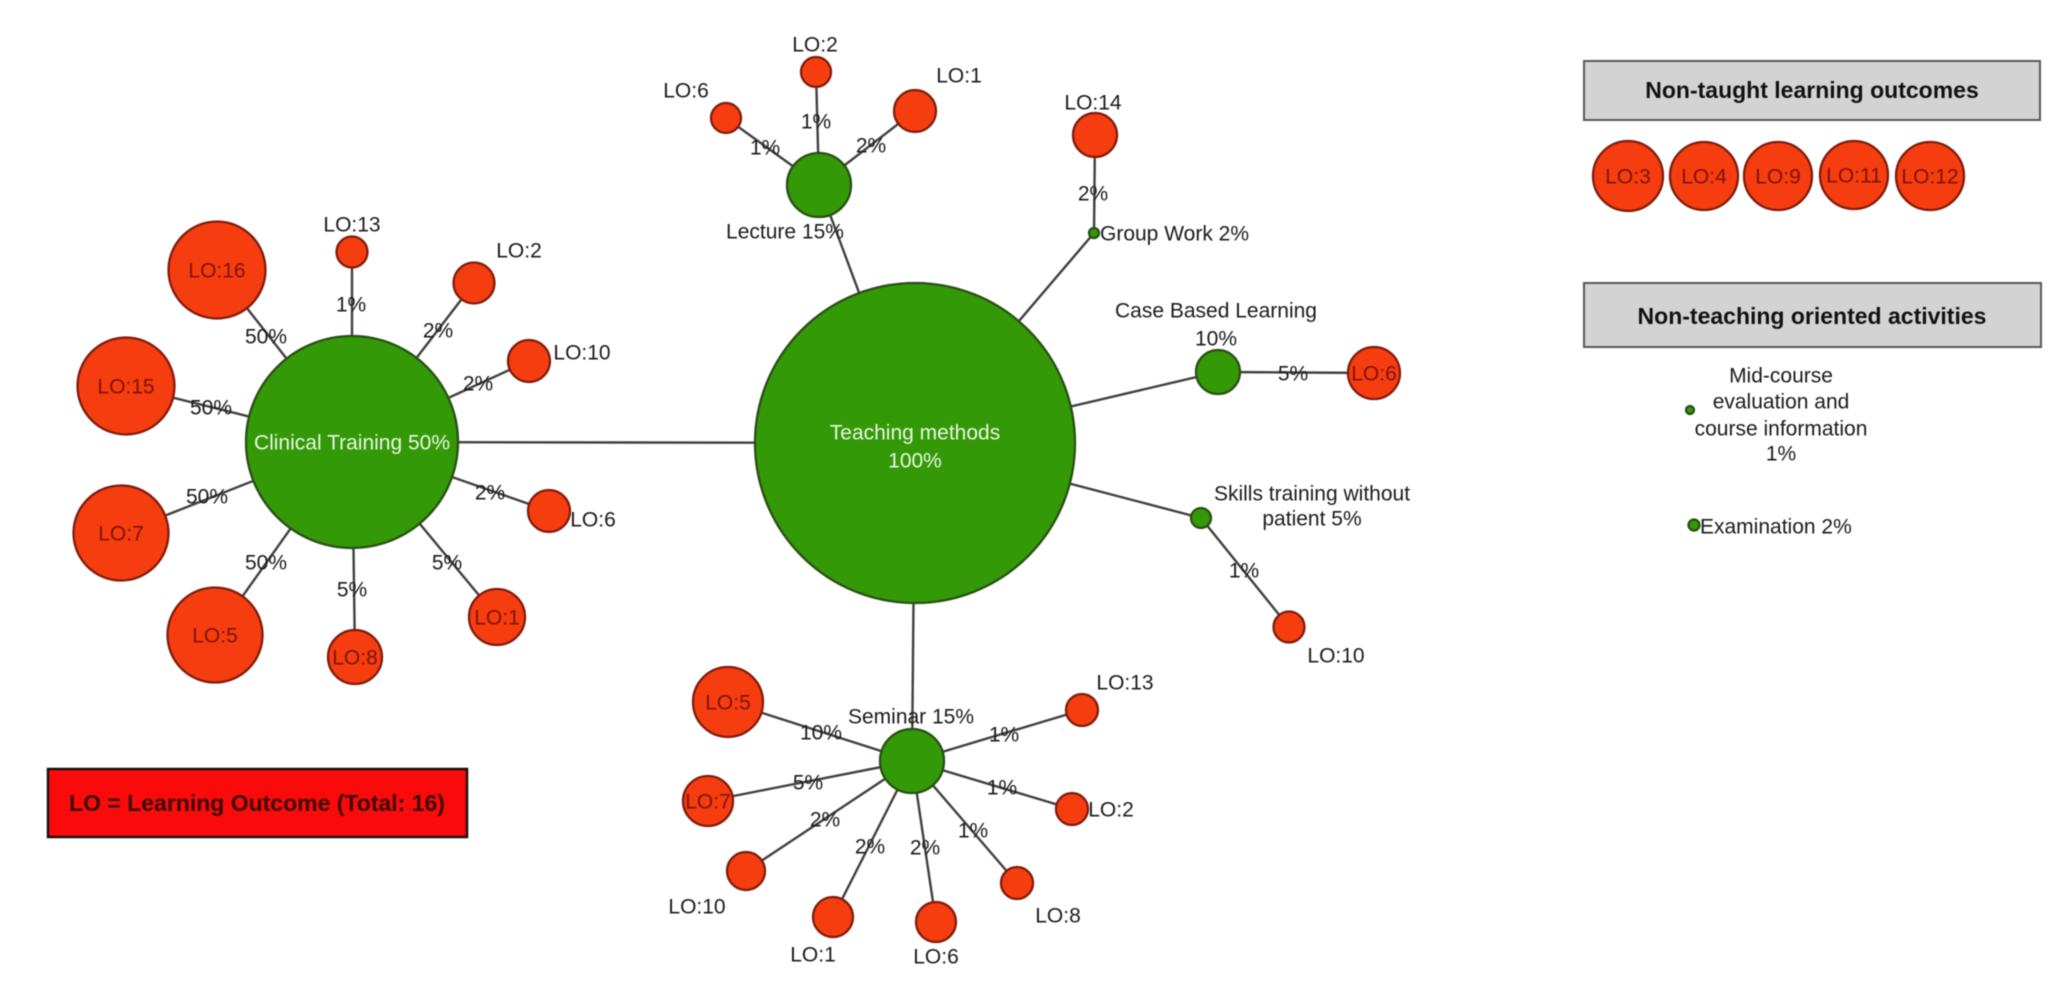 This screenshot has height=1001, width=2059. Describe the element at coordinates (1781, 376) in the screenshot. I see `svg-text: Mid-course` at that location.